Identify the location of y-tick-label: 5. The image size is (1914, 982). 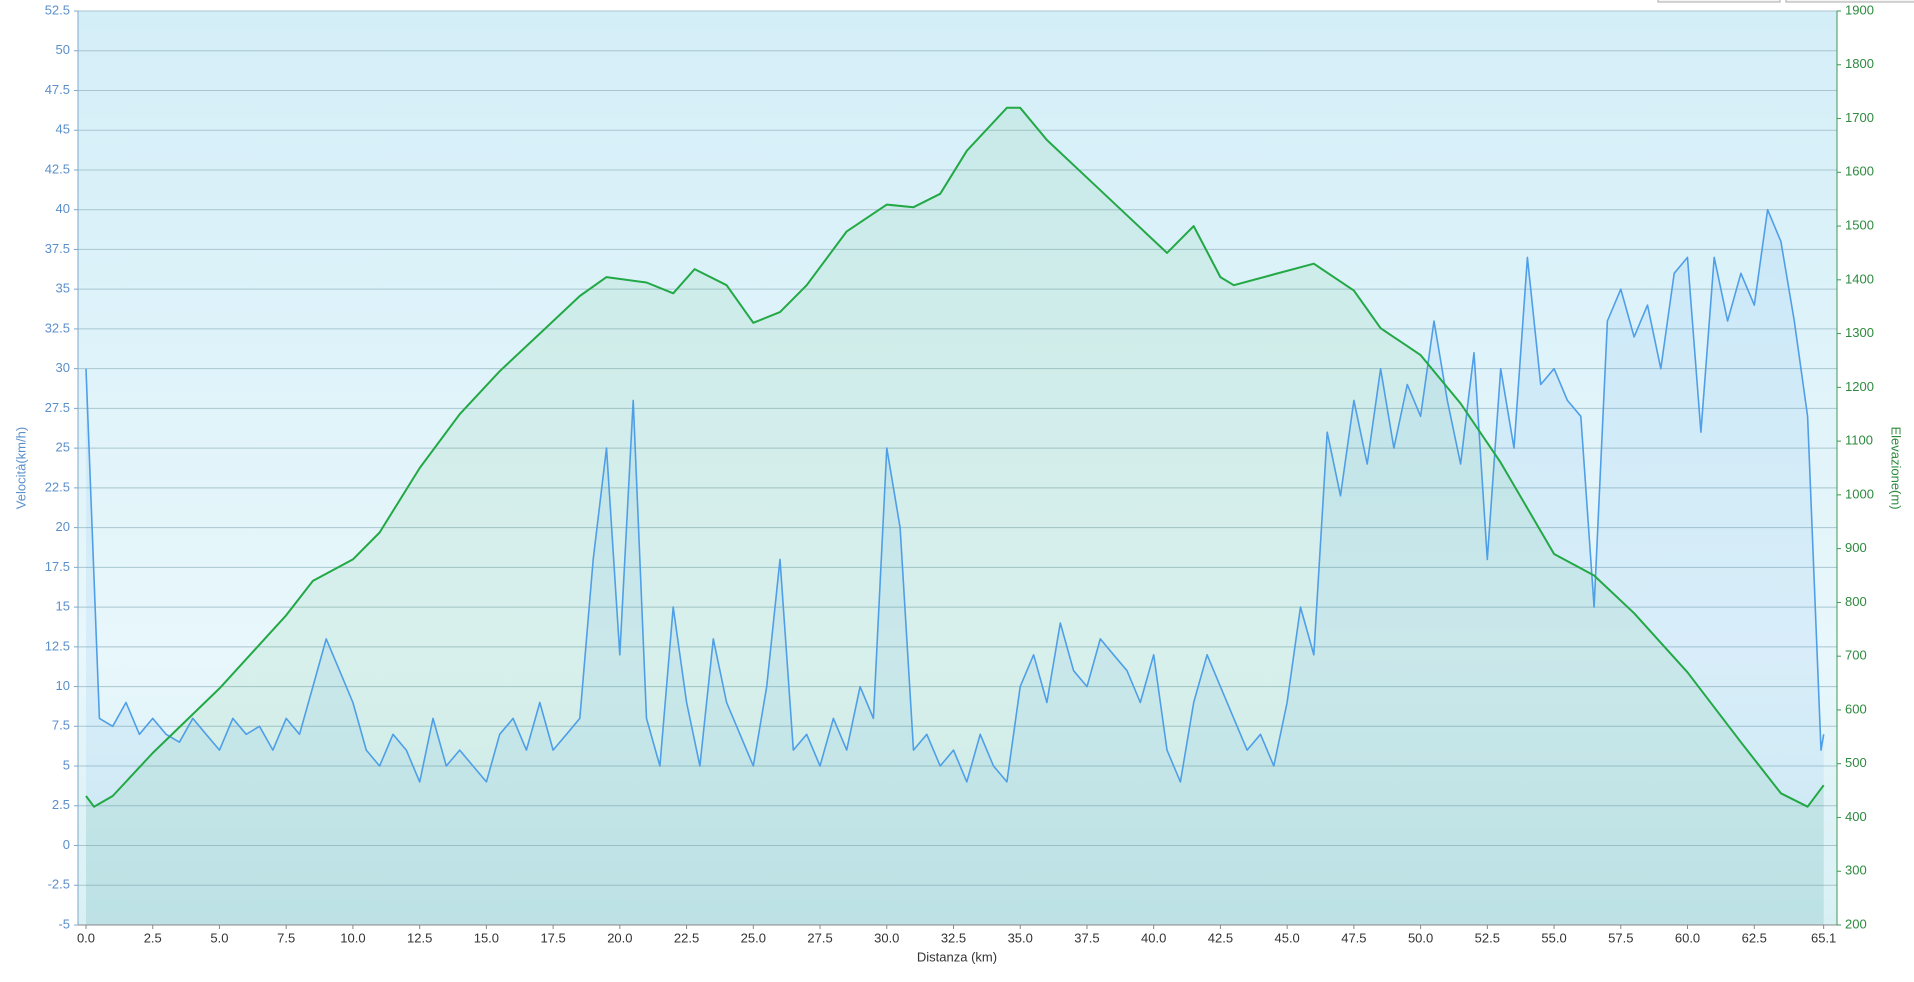
(66, 764).